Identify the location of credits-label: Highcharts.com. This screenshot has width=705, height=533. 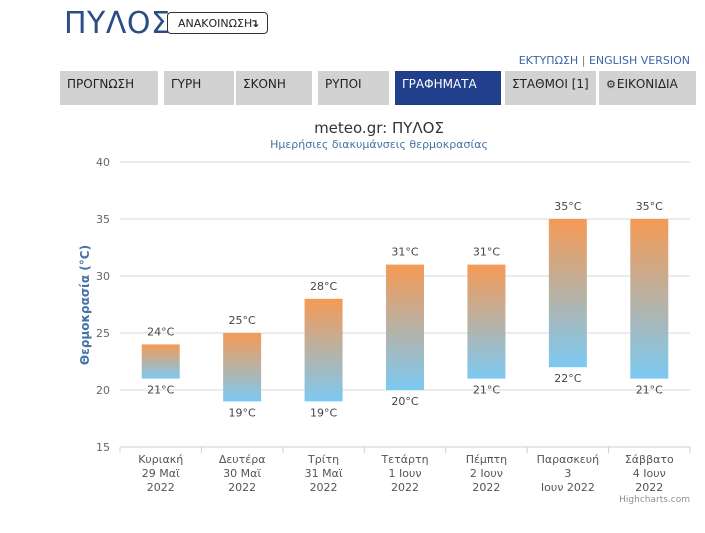
(654, 500).